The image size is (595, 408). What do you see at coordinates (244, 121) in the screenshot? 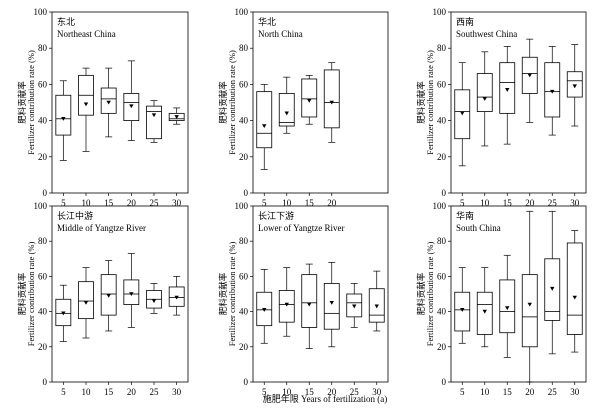
I see `panel-2-ytick-label: 40` at bounding box center [244, 121].